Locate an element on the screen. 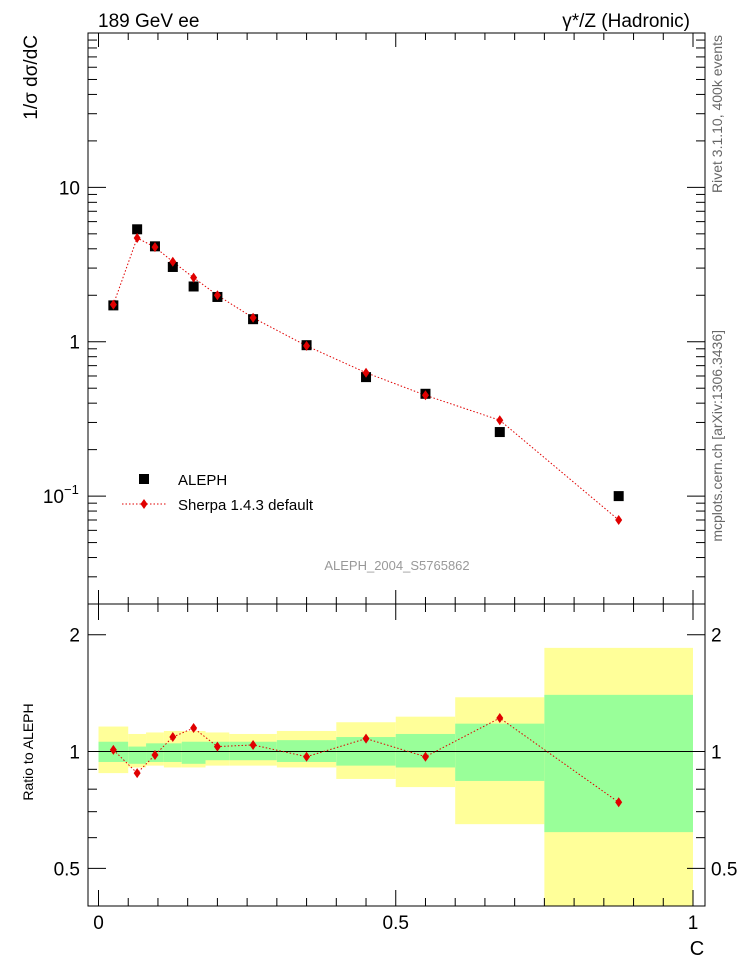 This screenshot has width=746, height=972. ratio-sherpa-line is located at coordinates (366, 760).